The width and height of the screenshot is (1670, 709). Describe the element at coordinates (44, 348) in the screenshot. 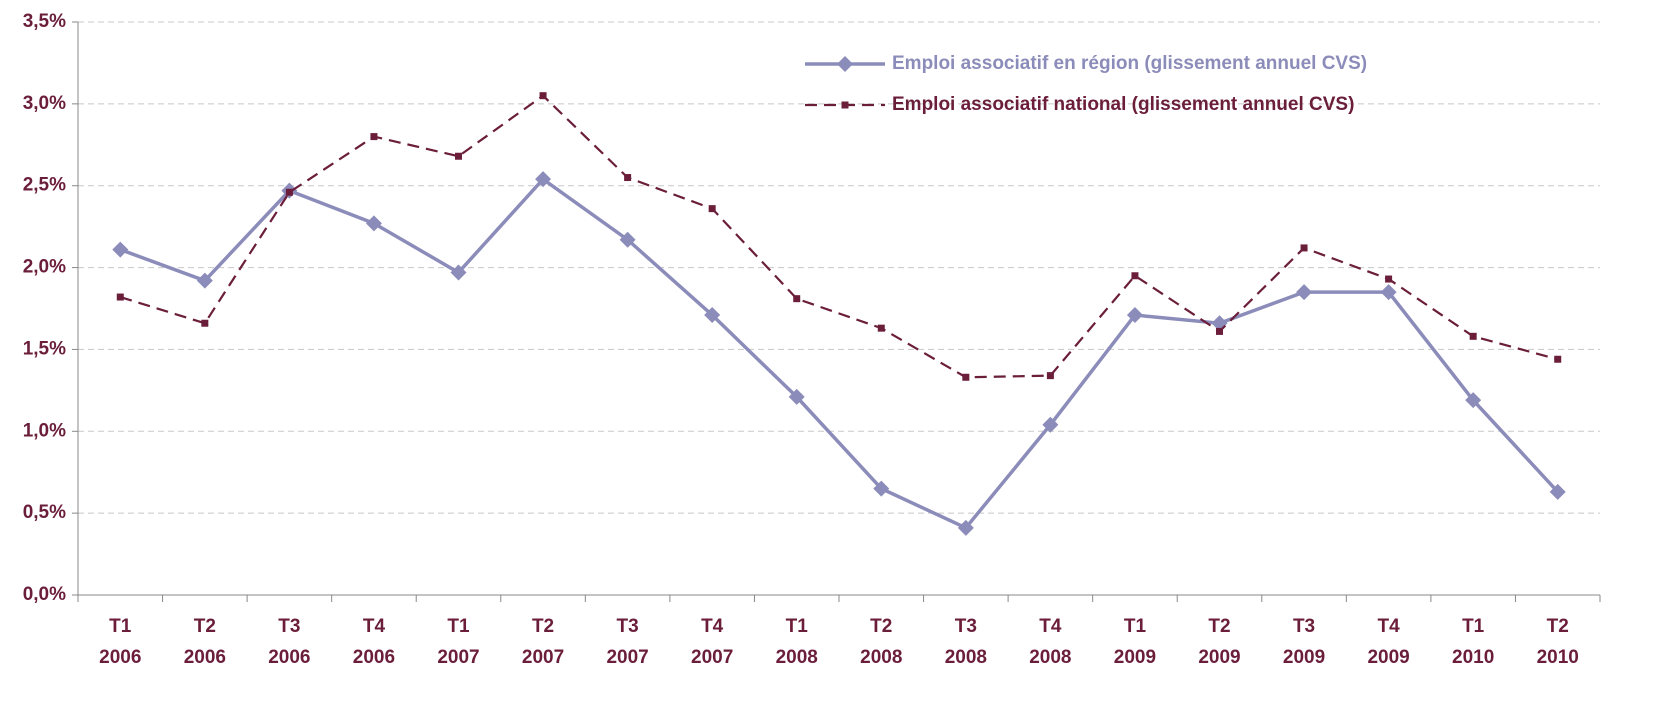

I see `y-tick-label: 1,5%` at that location.